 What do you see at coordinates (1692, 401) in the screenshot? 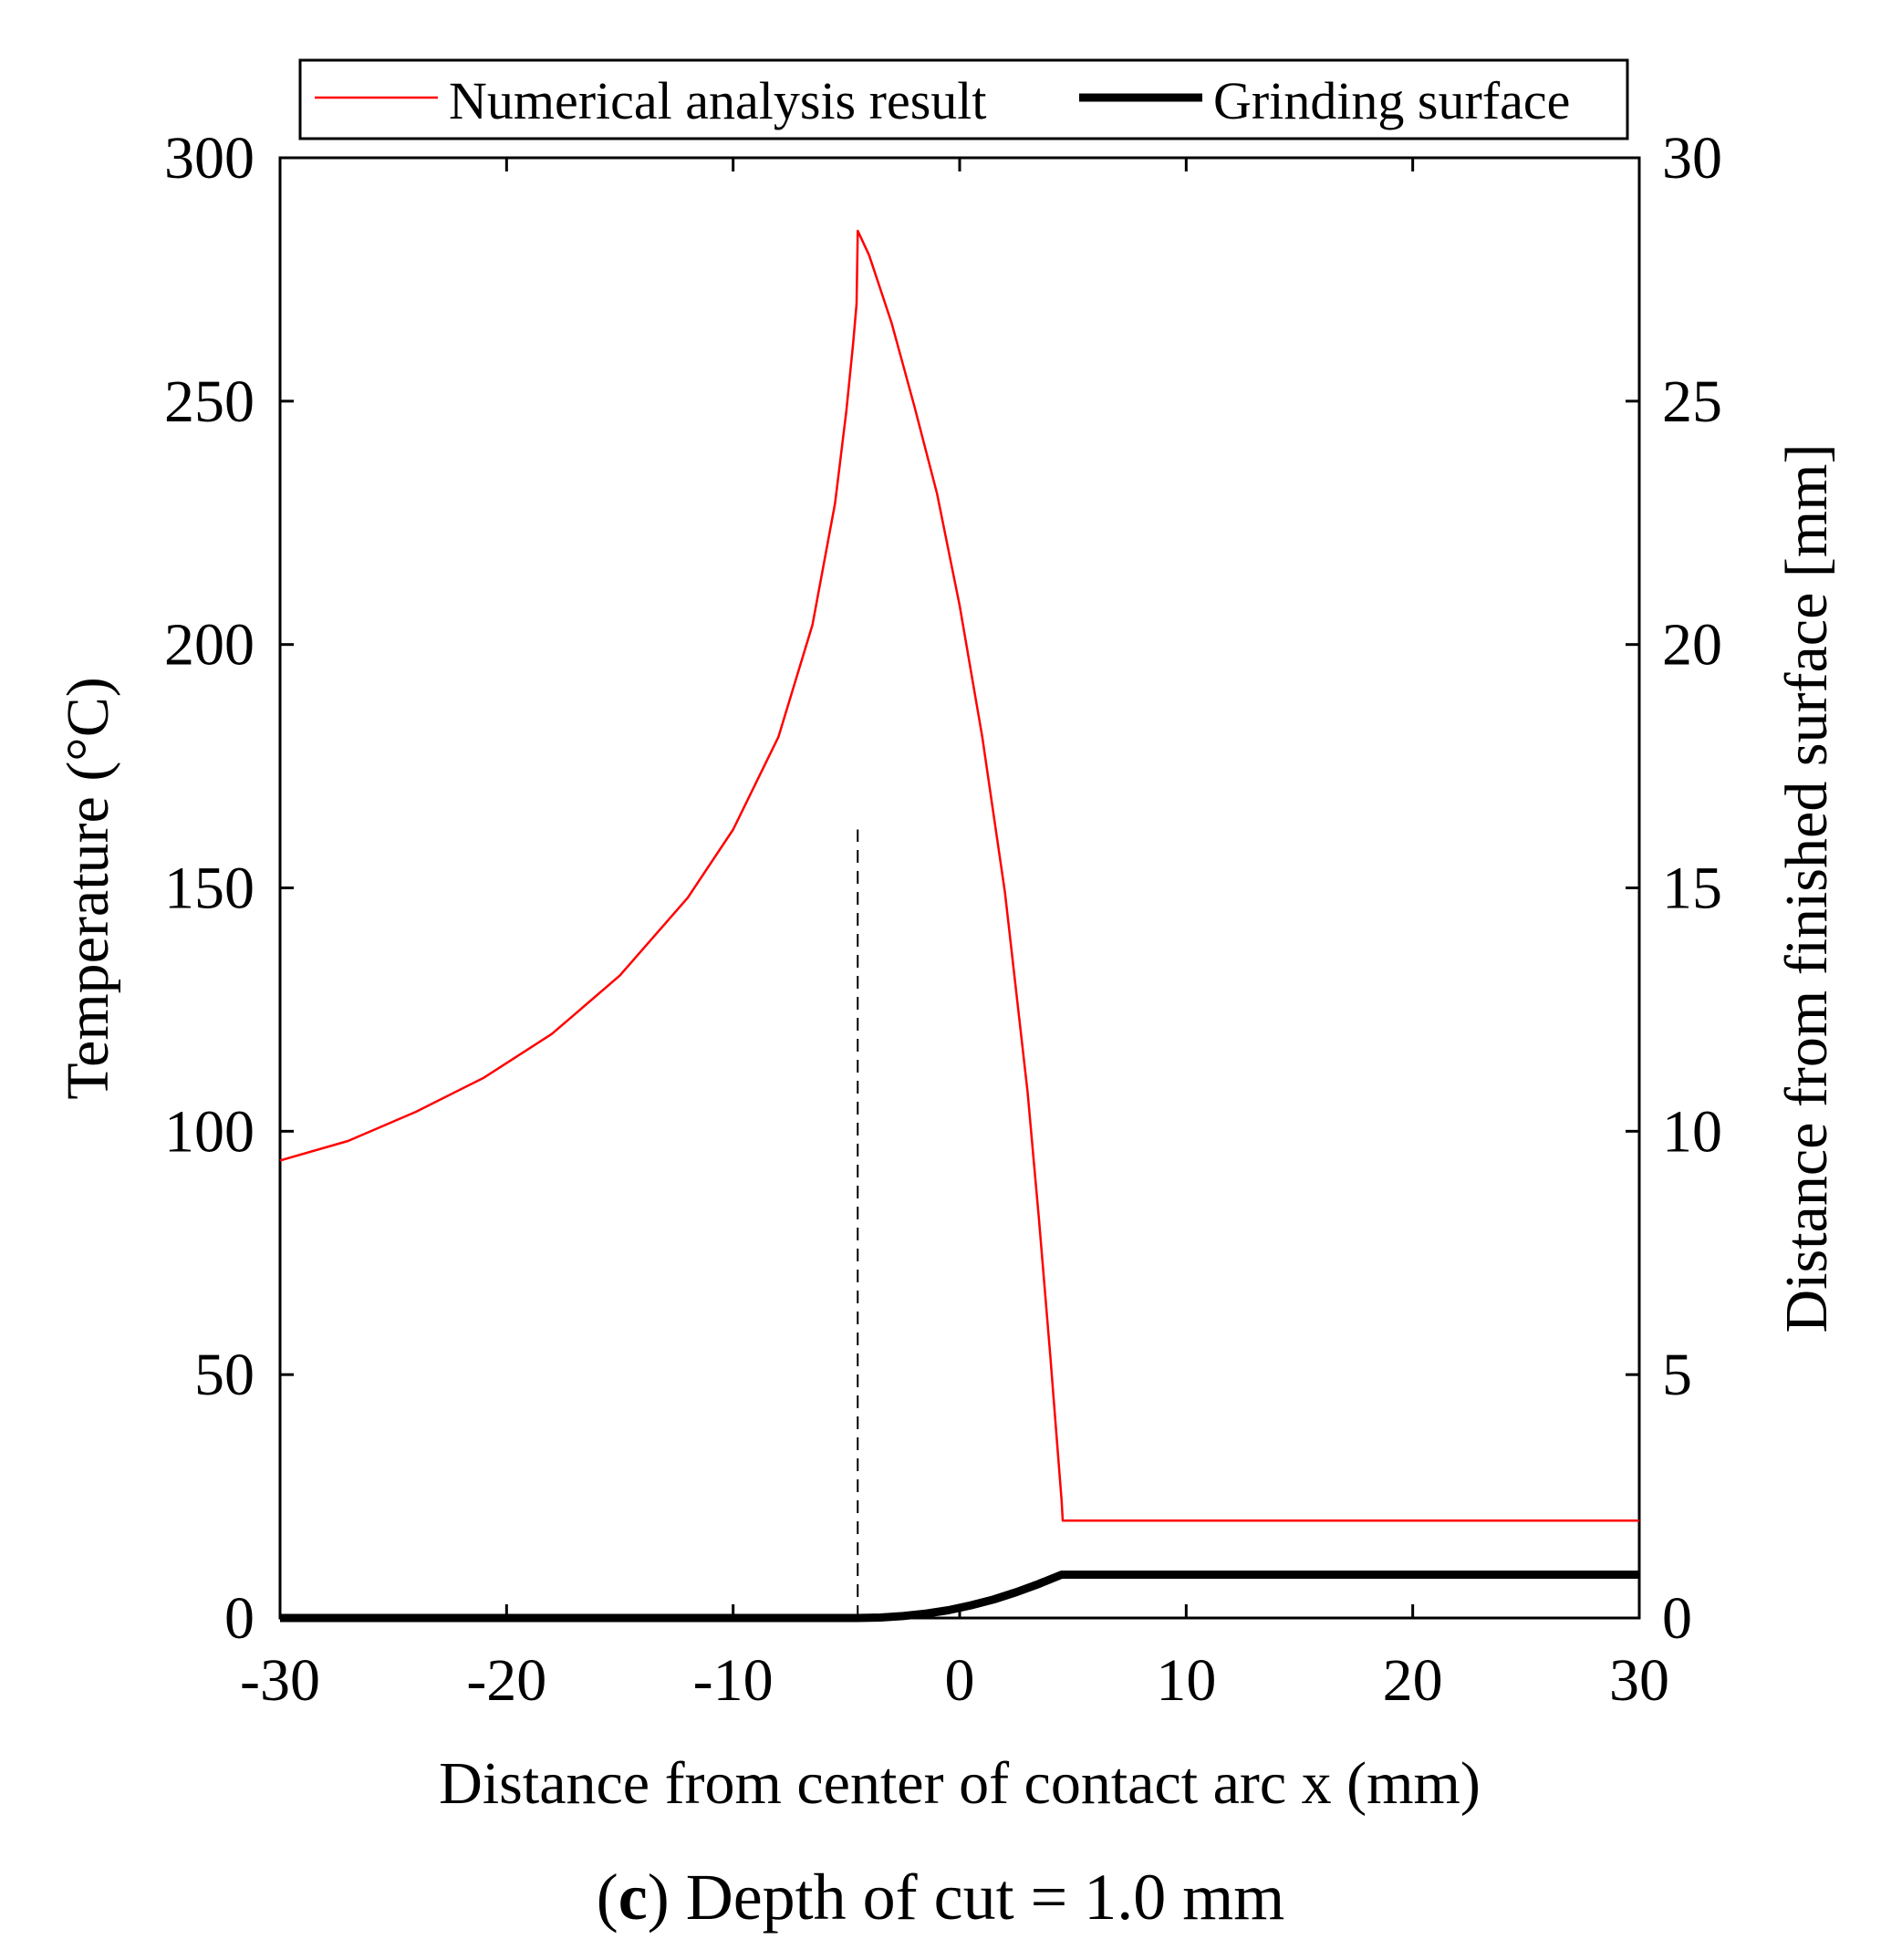
I see `y-right-tick-label: 25` at bounding box center [1692, 401].